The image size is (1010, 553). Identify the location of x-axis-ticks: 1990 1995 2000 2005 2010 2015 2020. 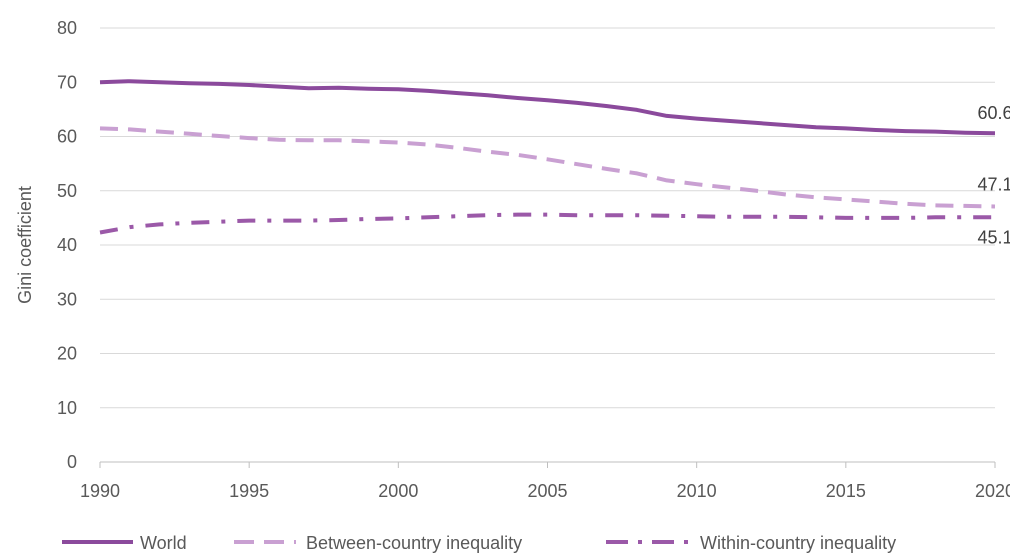
(545, 481).